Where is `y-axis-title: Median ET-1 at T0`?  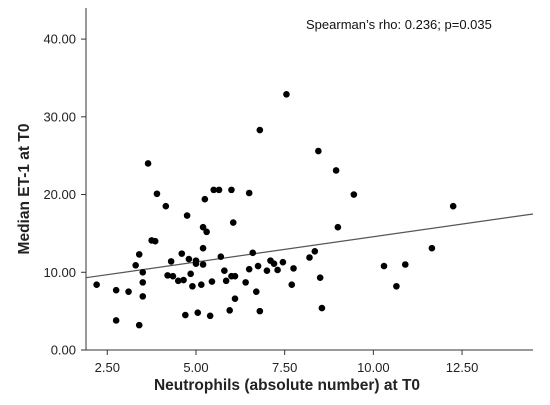
y-axis-title: Median ET-1 at T0 is located at coordinates (24, 189).